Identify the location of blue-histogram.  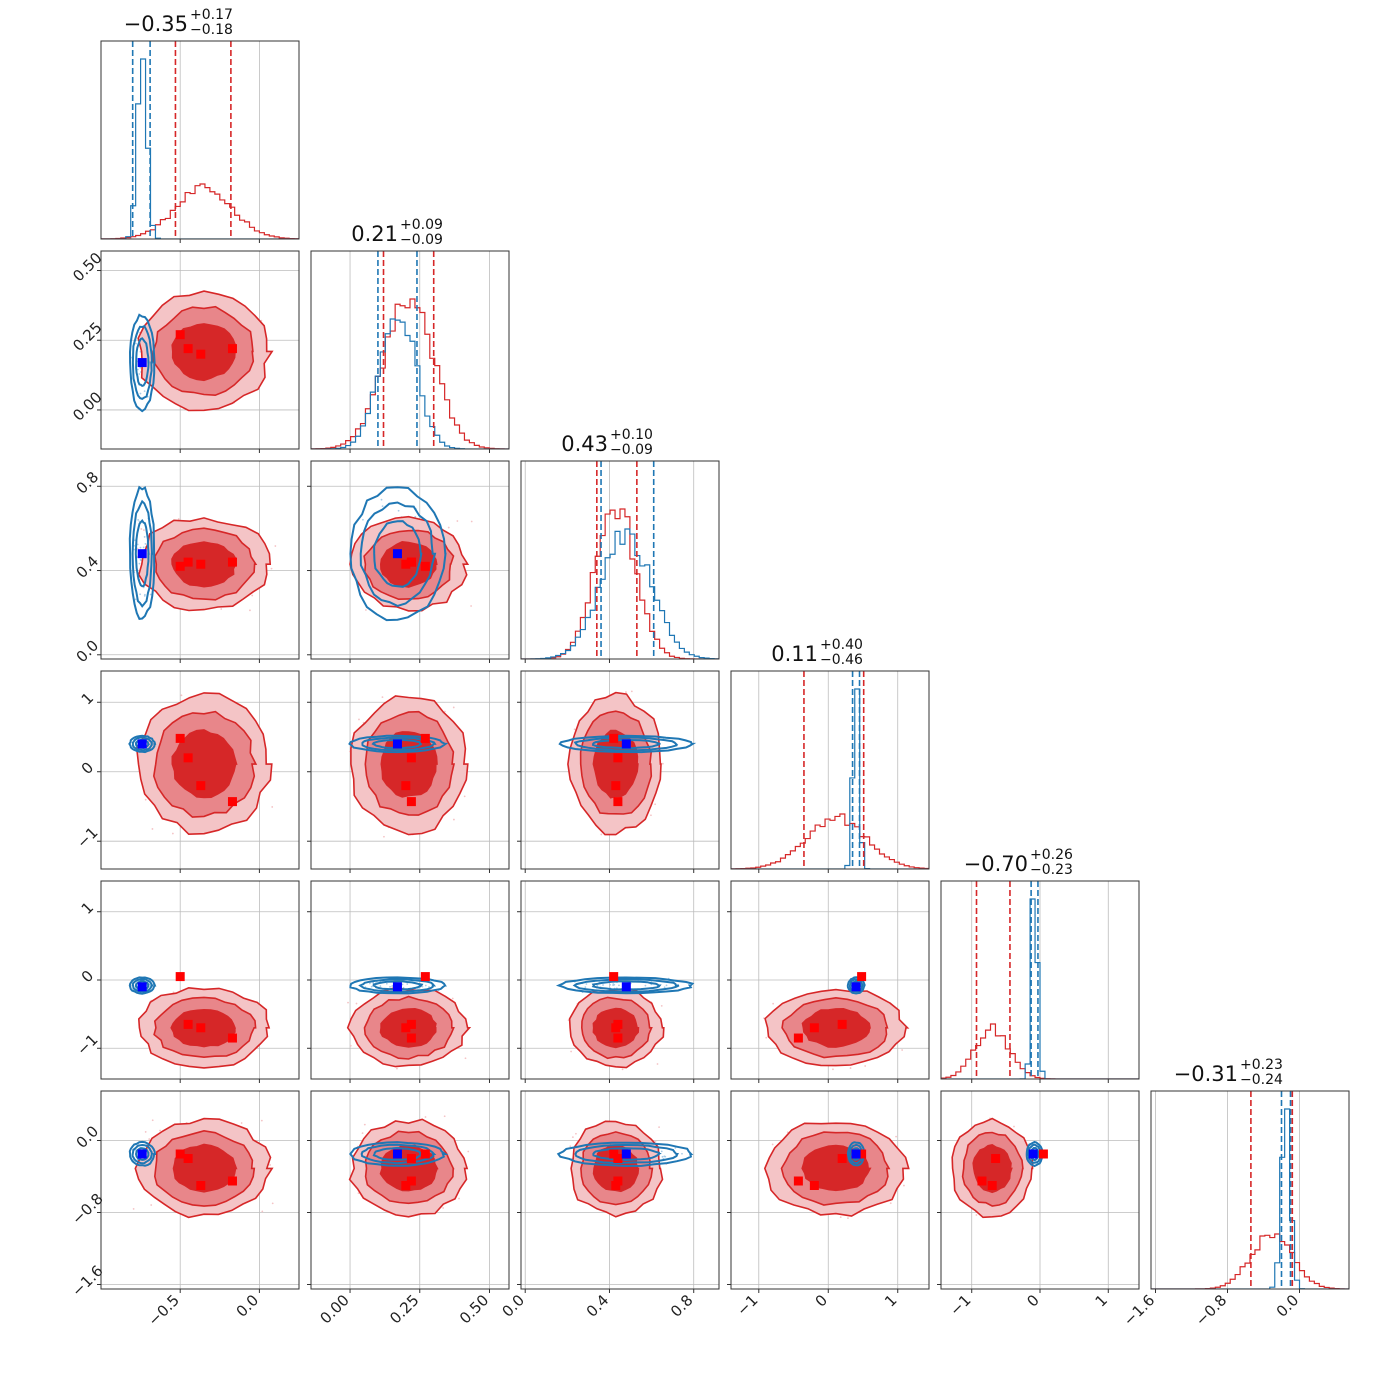
(200, 148).